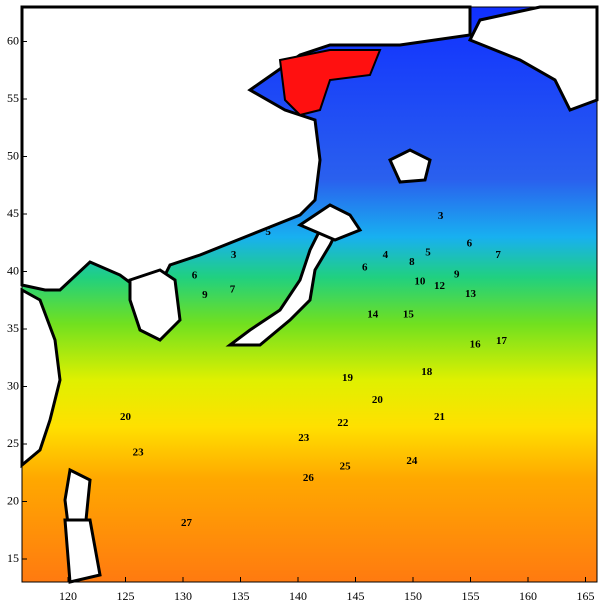 Image resolution: width=604 pixels, height=610 pixels. What do you see at coordinates (471, 596) in the screenshot?
I see `x-tick-label: 155` at bounding box center [471, 596].